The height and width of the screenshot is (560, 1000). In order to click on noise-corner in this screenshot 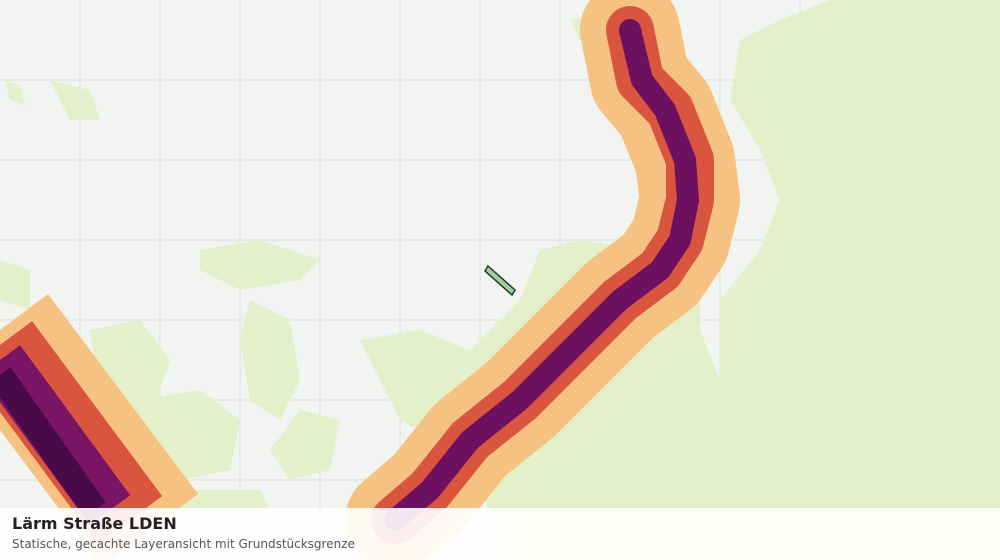, I will do `click(99, 427)`.